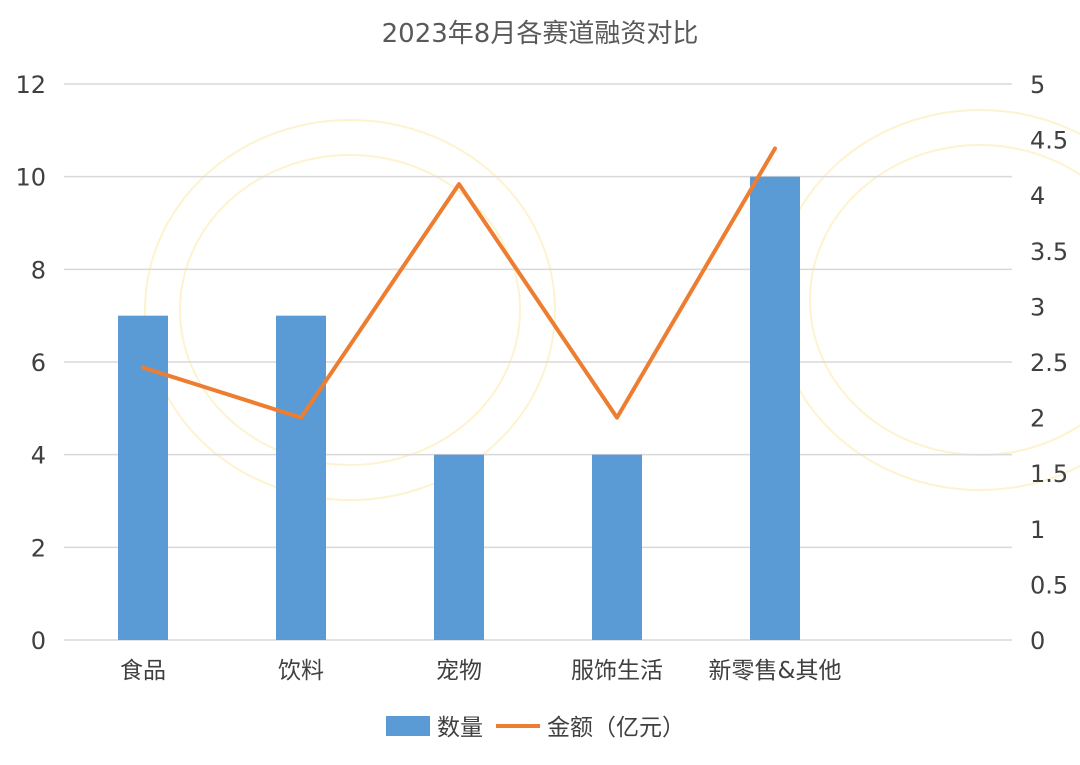 This screenshot has width=1080, height=765. Describe the element at coordinates (1049, 141) in the screenshot. I see `right-tick-label: 4.5` at that location.